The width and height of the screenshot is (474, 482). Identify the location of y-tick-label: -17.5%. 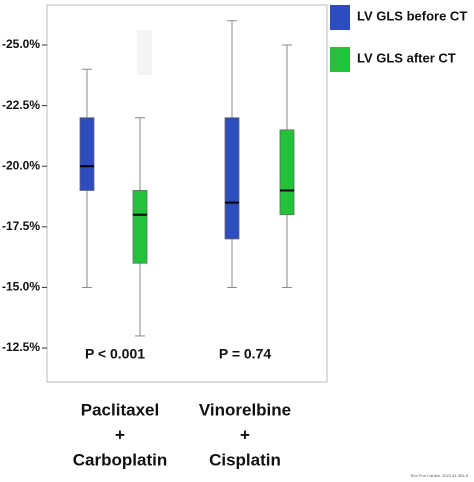
(21, 226).